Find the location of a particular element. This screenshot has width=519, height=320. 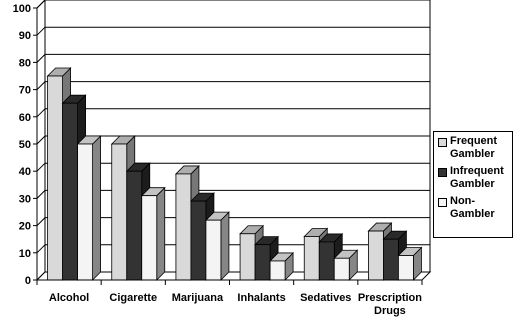

y-tick-label: 10 is located at coordinates (25, 254).